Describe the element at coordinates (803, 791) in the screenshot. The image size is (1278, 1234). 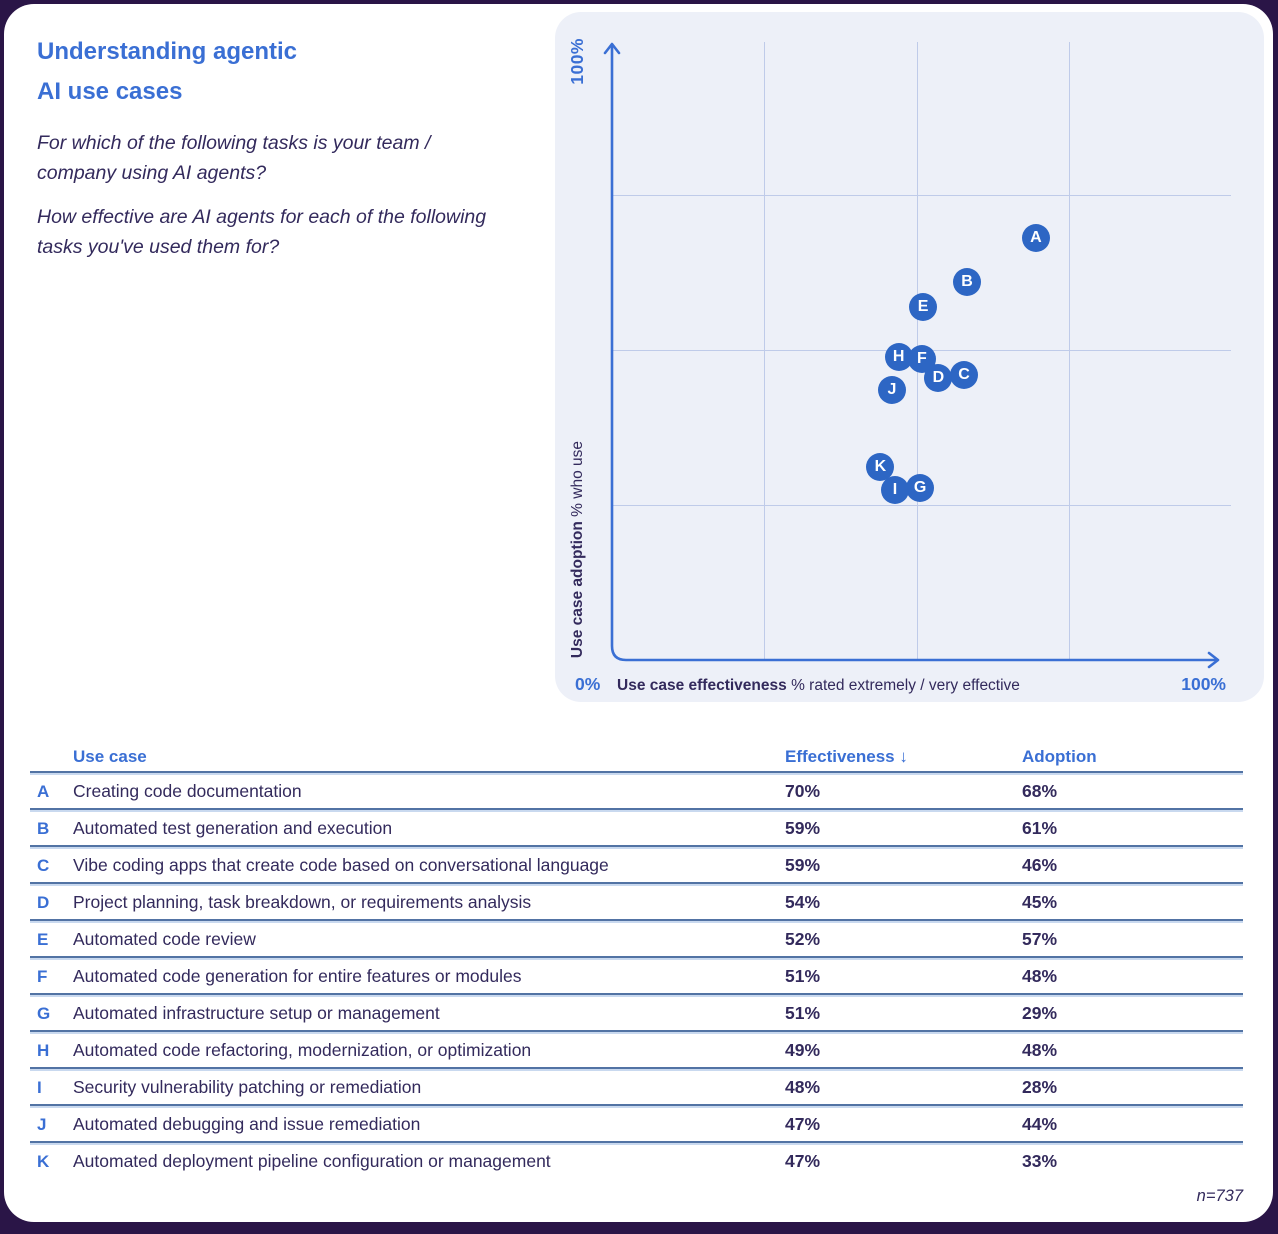
I see `row-effectiveness: 70%` at that location.